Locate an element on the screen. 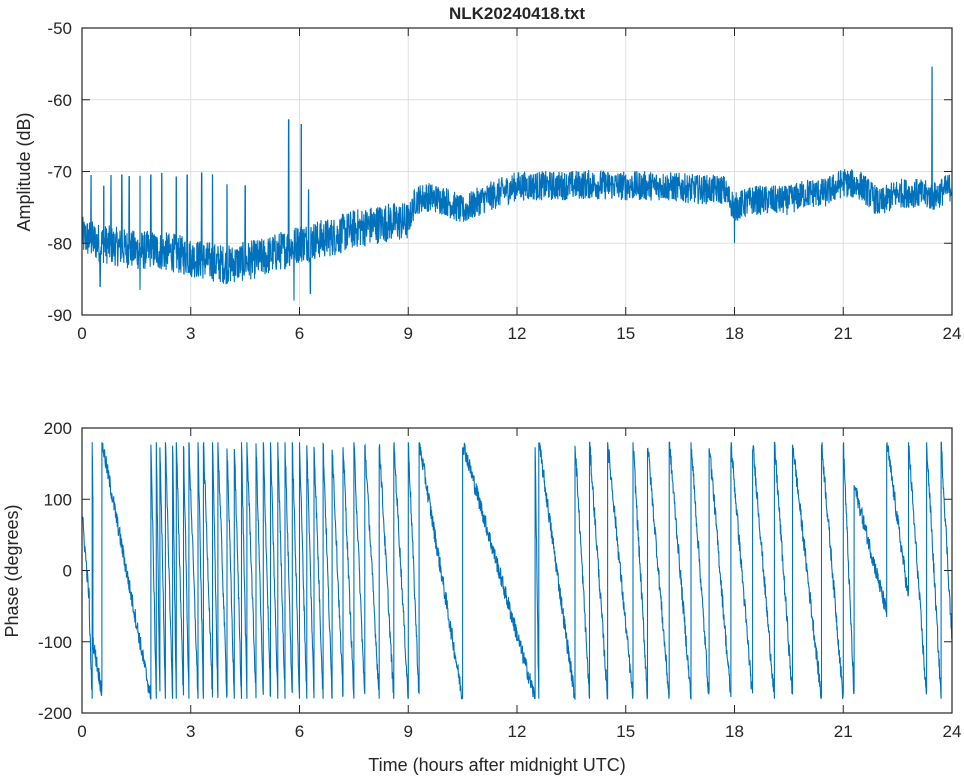  y-tick-label: 0 is located at coordinates (67, 571).